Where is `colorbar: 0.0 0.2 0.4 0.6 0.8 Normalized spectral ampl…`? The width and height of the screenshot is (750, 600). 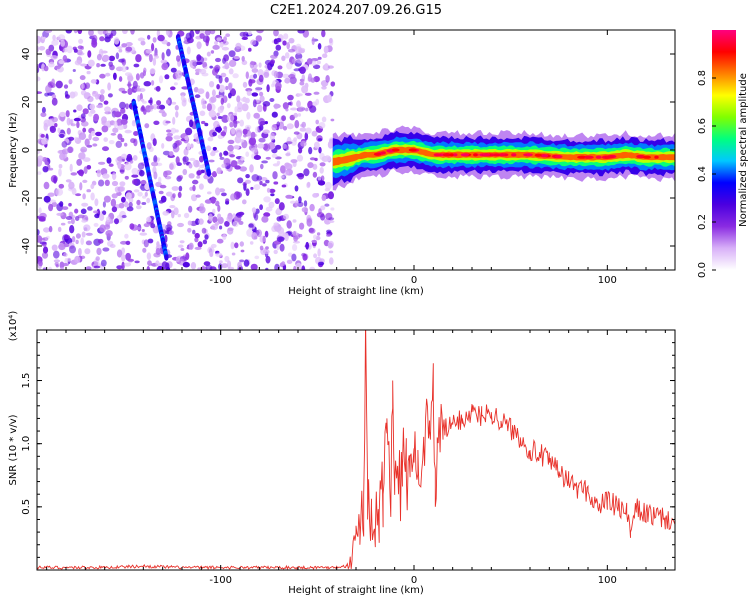
colorbar: 0.0 0.2 0.4 0.6 0.8 Normalized spectral ampl… is located at coordinates (723, 154).